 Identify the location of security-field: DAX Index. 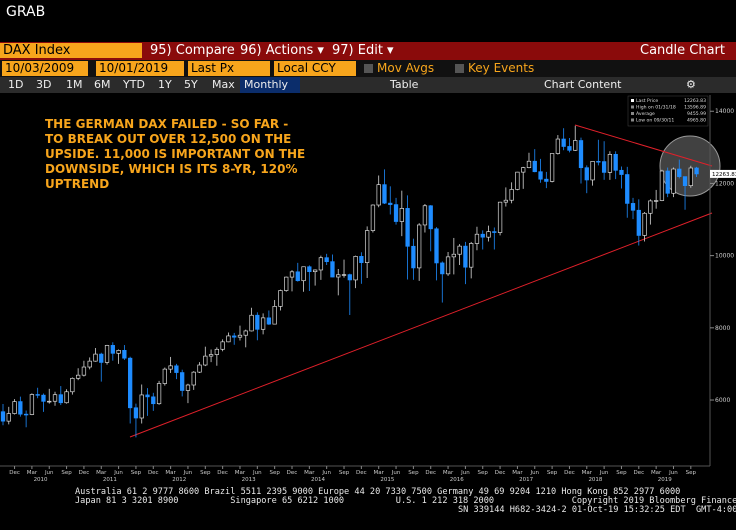
(71, 50).